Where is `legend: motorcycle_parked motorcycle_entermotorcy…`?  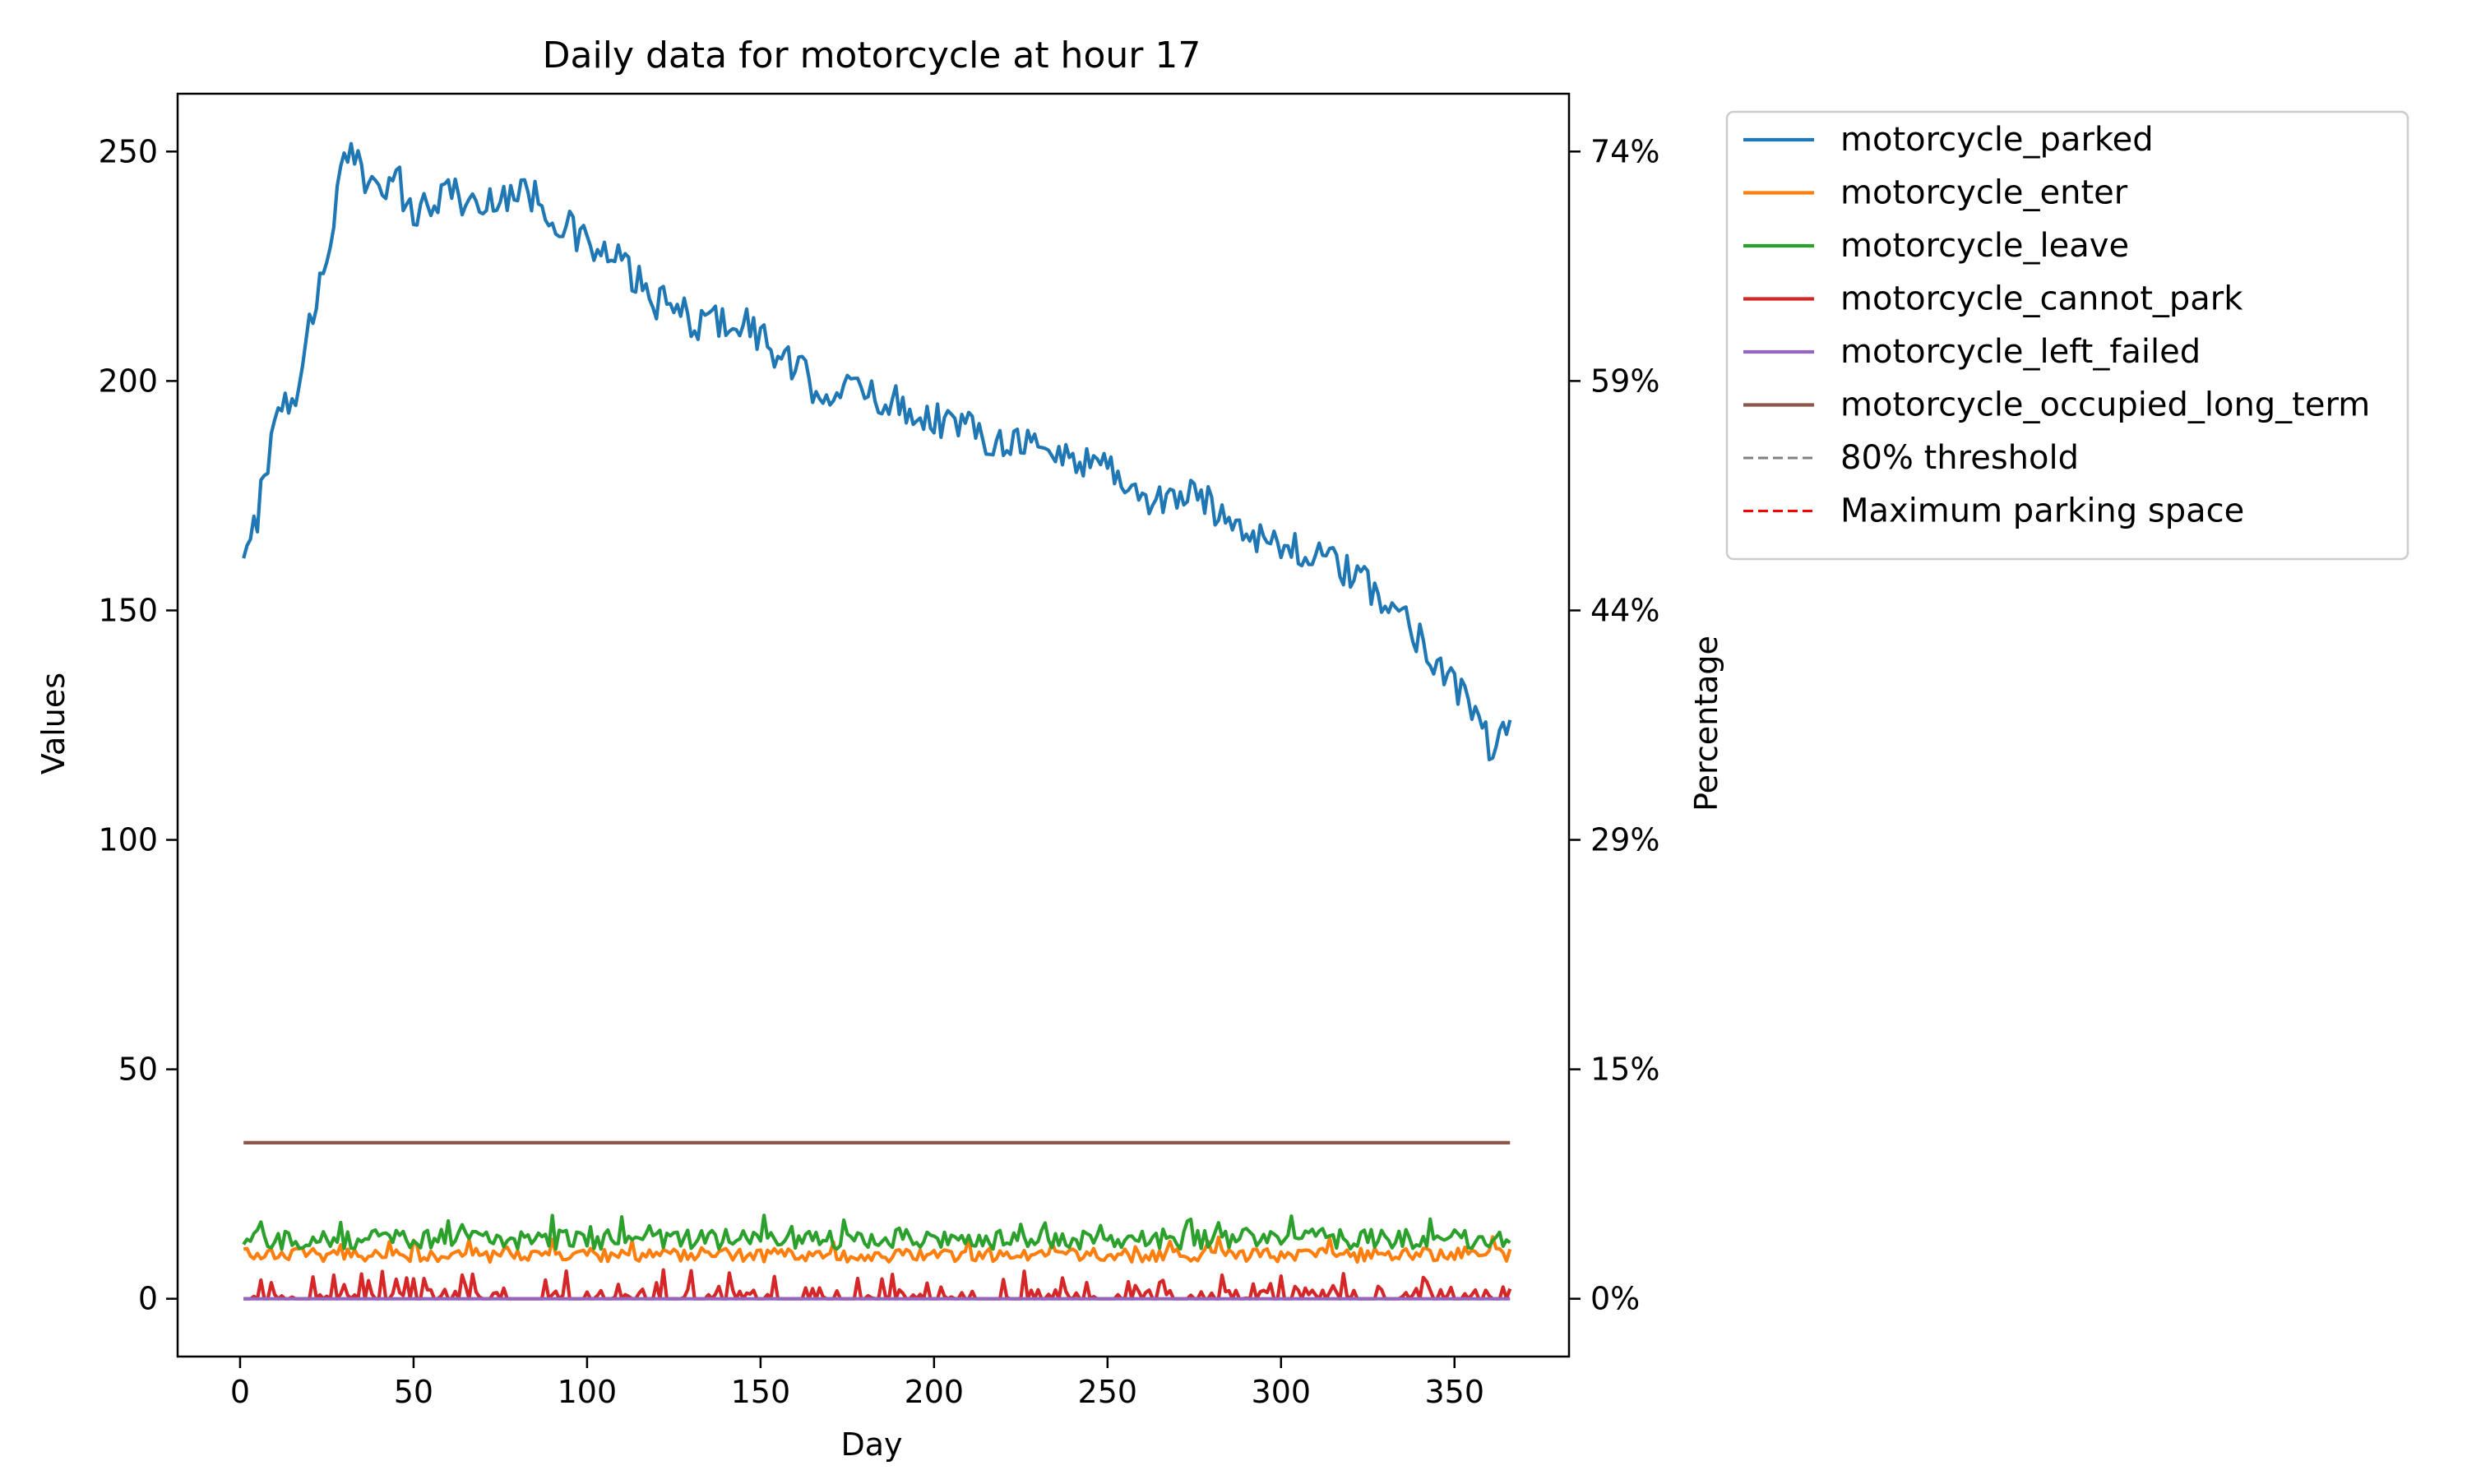
legend: motorcycle_parked motorcycle_entermotorcy… is located at coordinates (2067, 335).